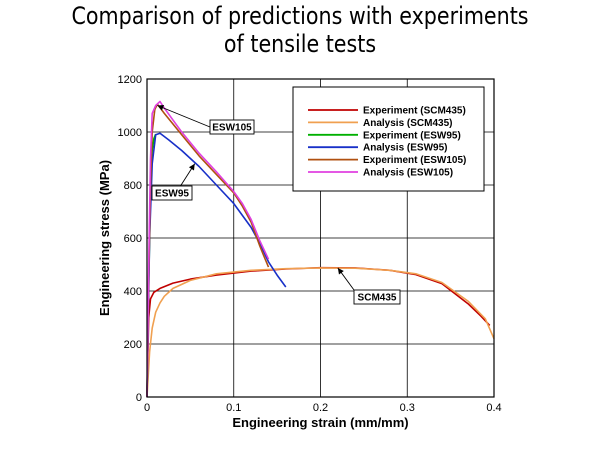 The width and height of the screenshot is (600, 452). Describe the element at coordinates (414, 111) in the screenshot. I see `legend-label: Experiment (SCM435)` at that location.